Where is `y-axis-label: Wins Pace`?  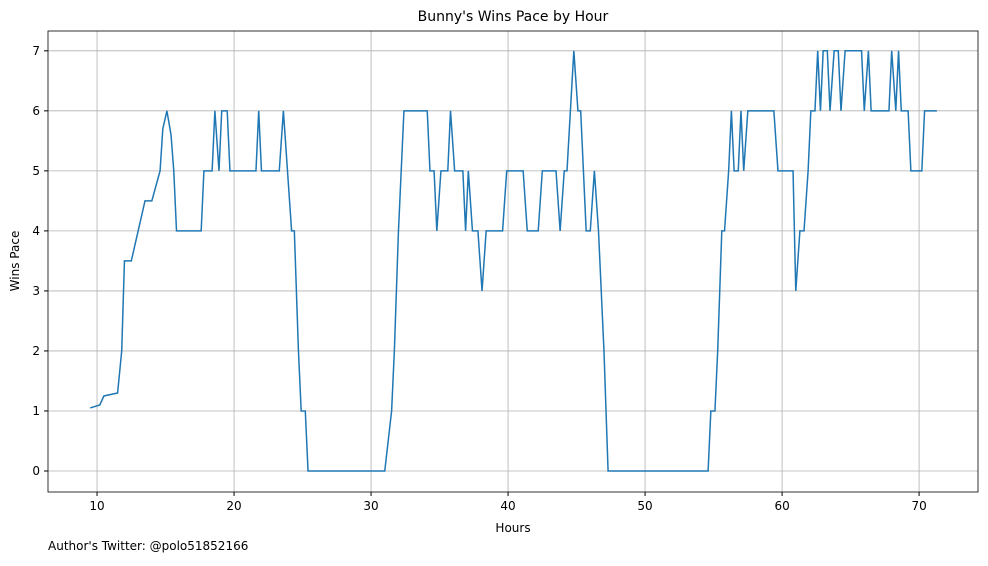 y-axis-label: Wins Pace is located at coordinates (15, 261).